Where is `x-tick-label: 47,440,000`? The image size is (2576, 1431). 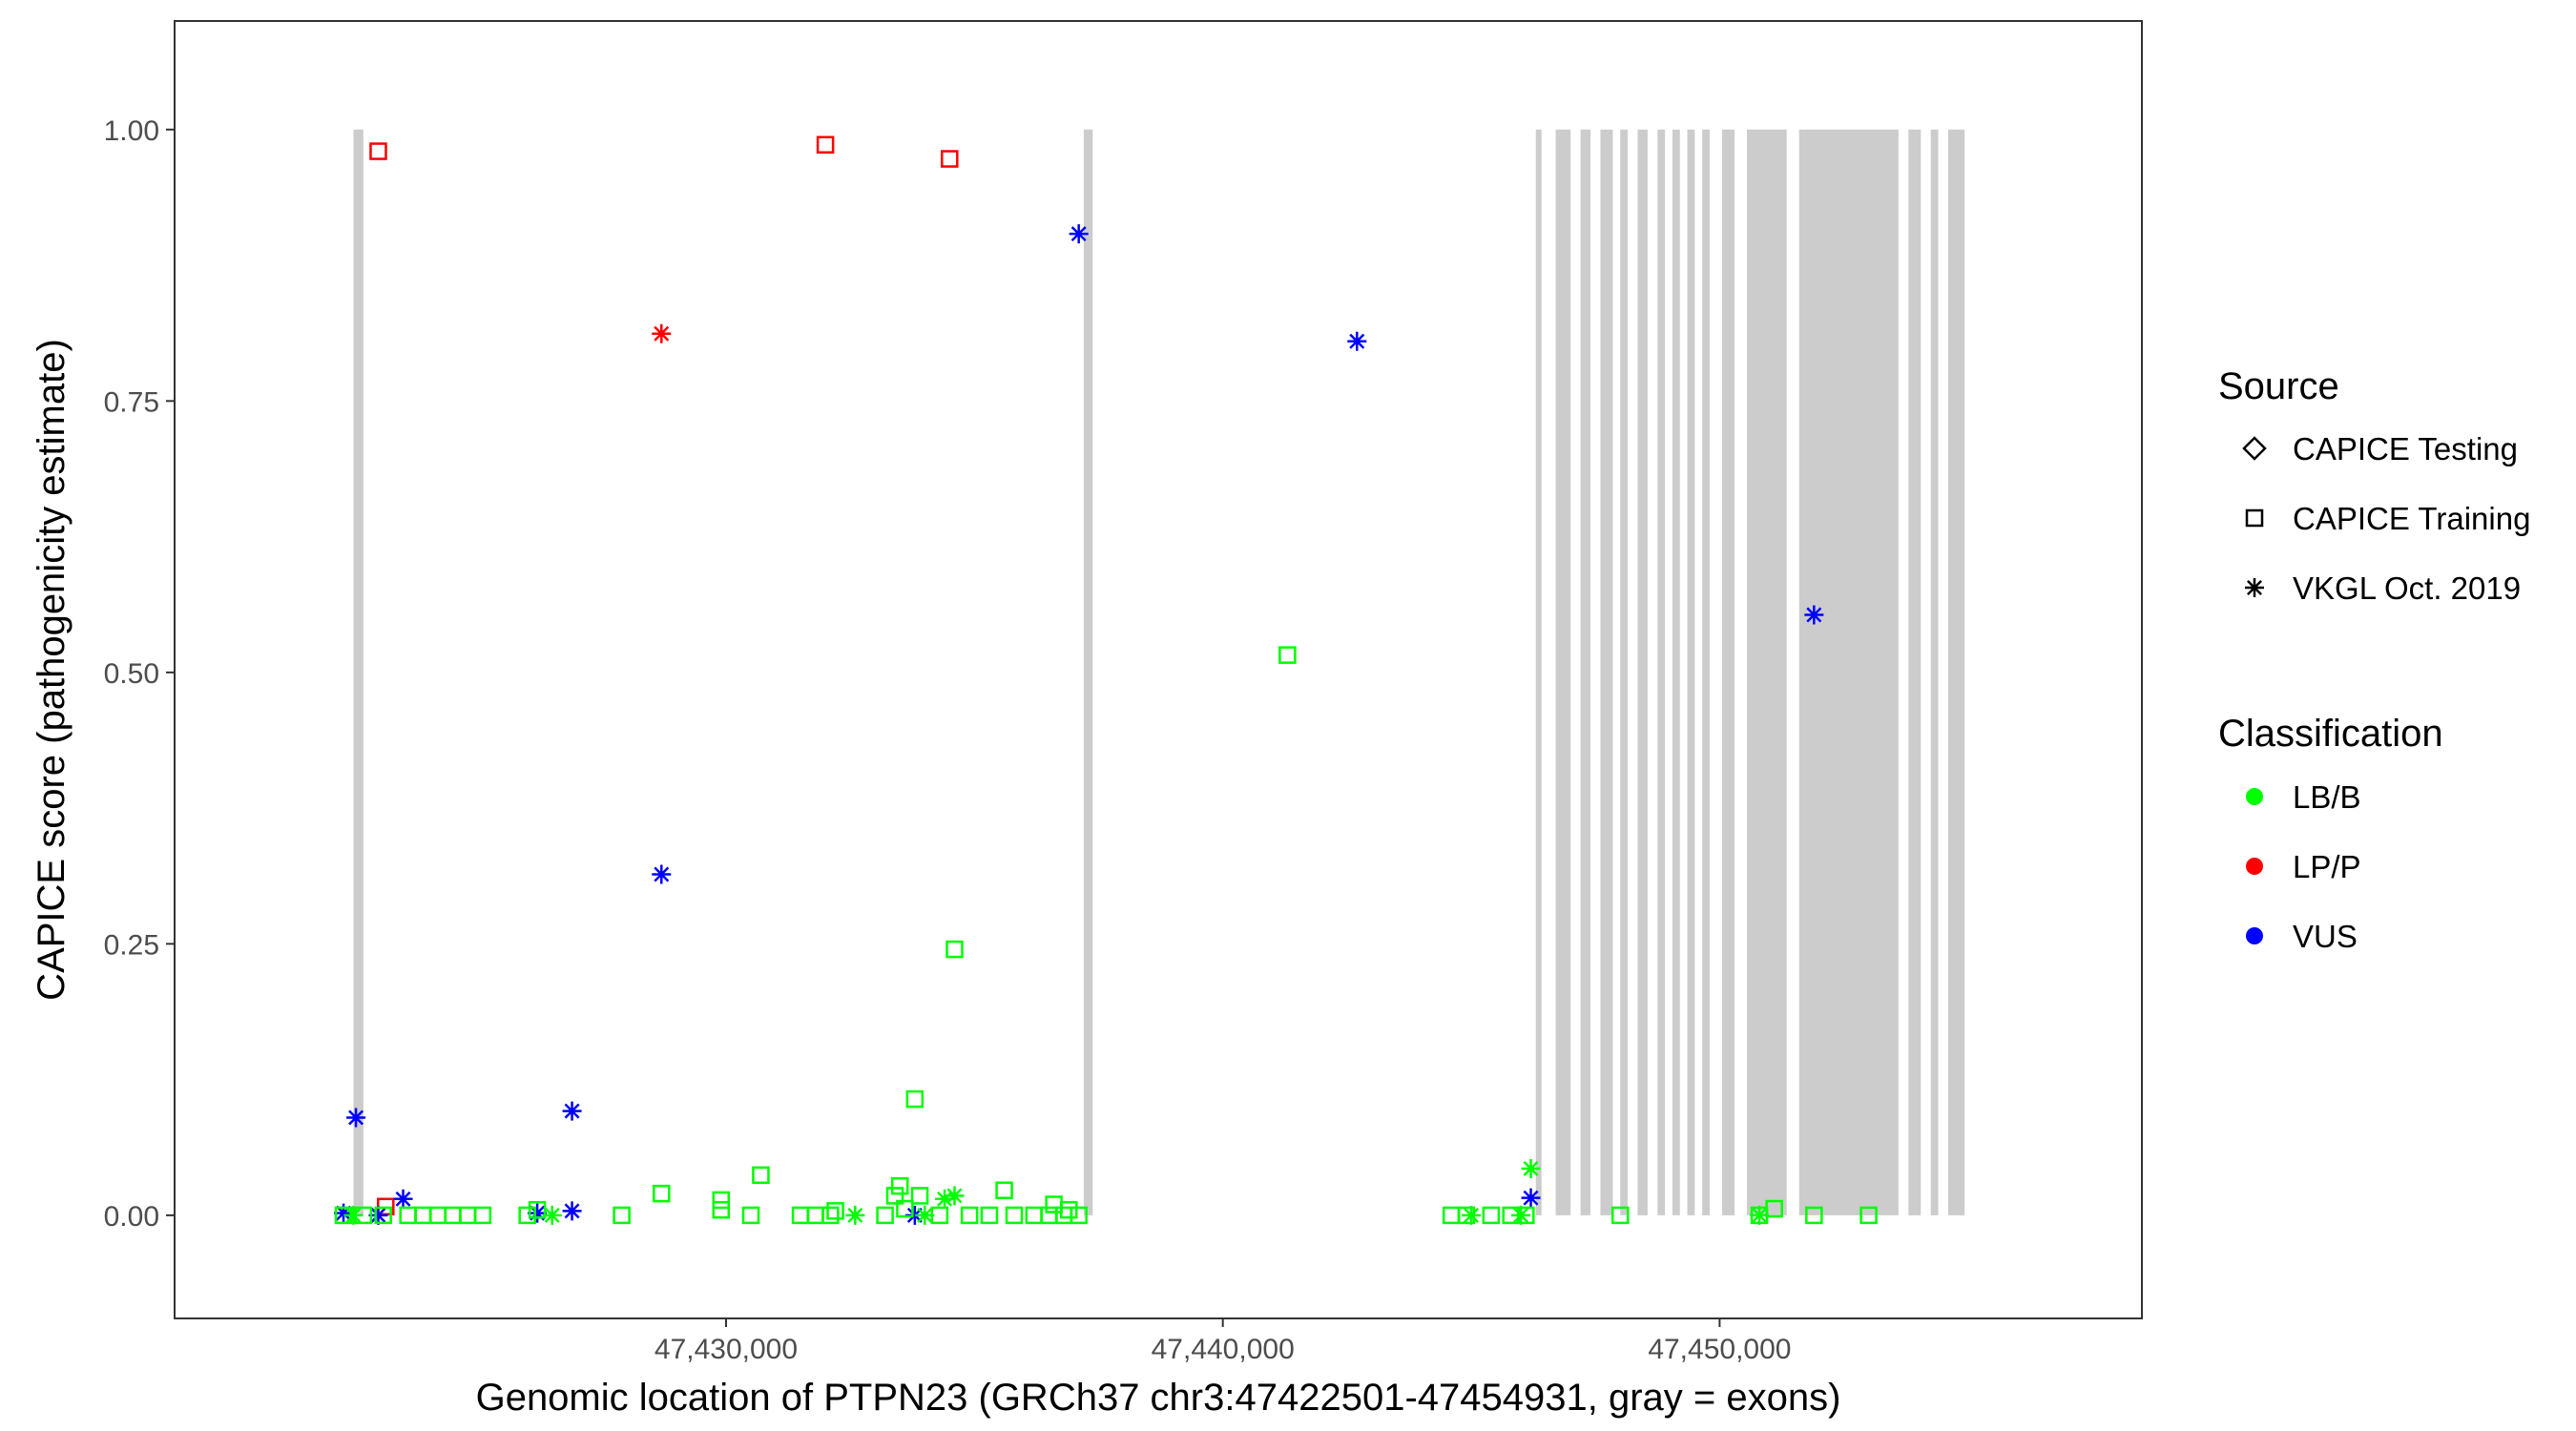
x-tick-label: 47,440,000 is located at coordinates (1223, 1349).